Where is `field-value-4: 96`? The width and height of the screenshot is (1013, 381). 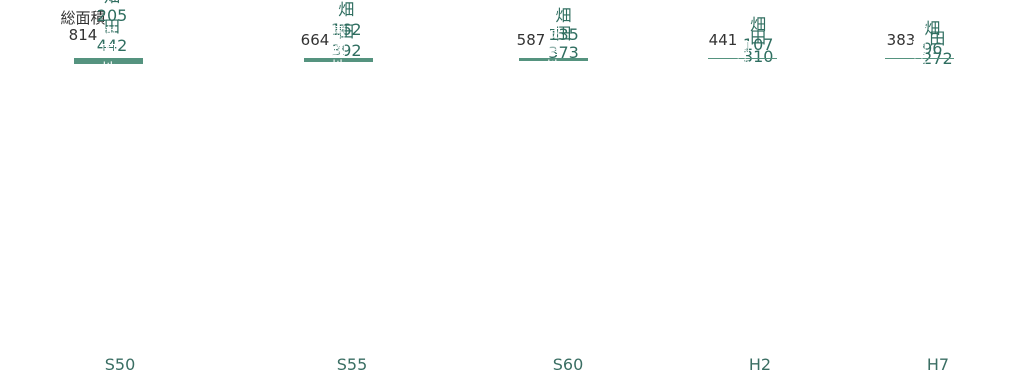 field-value-4: 96 is located at coordinates (932, 48).